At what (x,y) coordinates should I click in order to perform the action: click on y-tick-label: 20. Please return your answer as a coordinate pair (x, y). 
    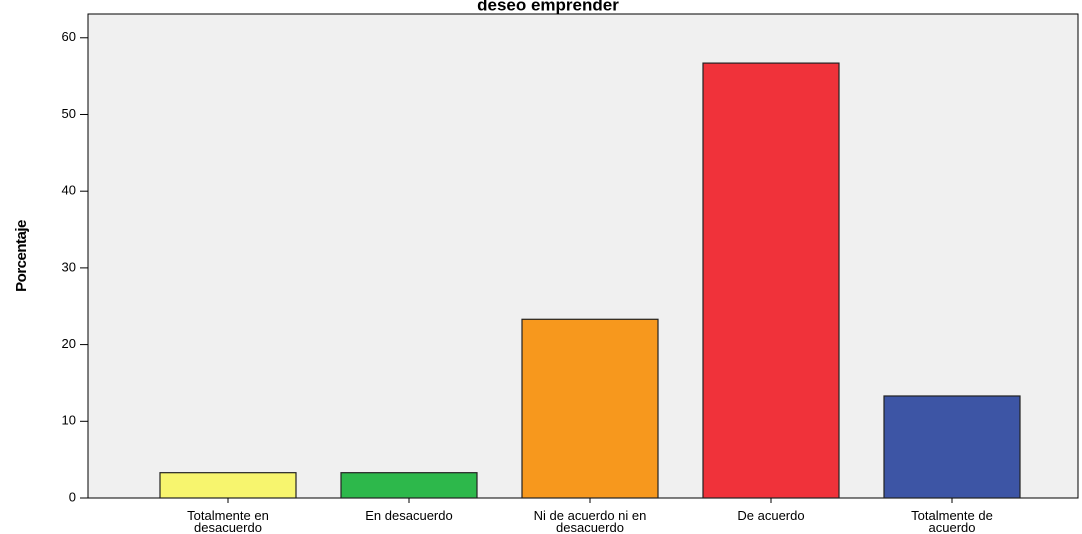
    Looking at the image, I should click on (69, 343).